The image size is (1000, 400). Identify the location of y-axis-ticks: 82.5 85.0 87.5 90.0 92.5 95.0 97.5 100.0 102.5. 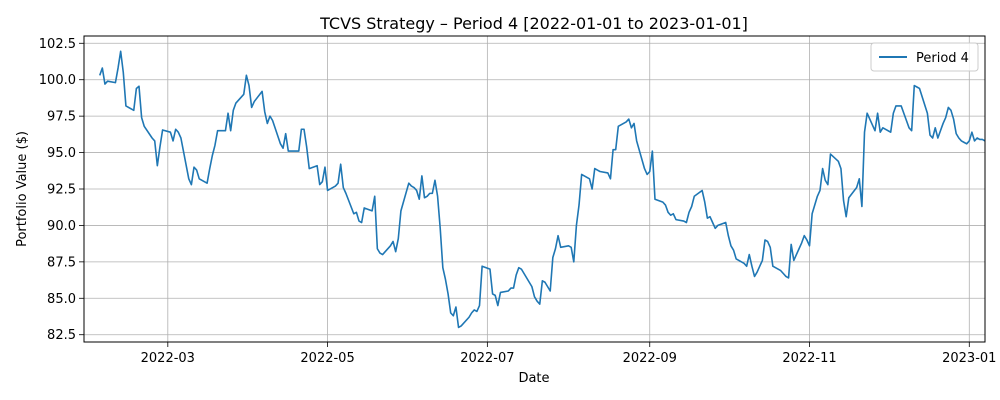
(61, 190).